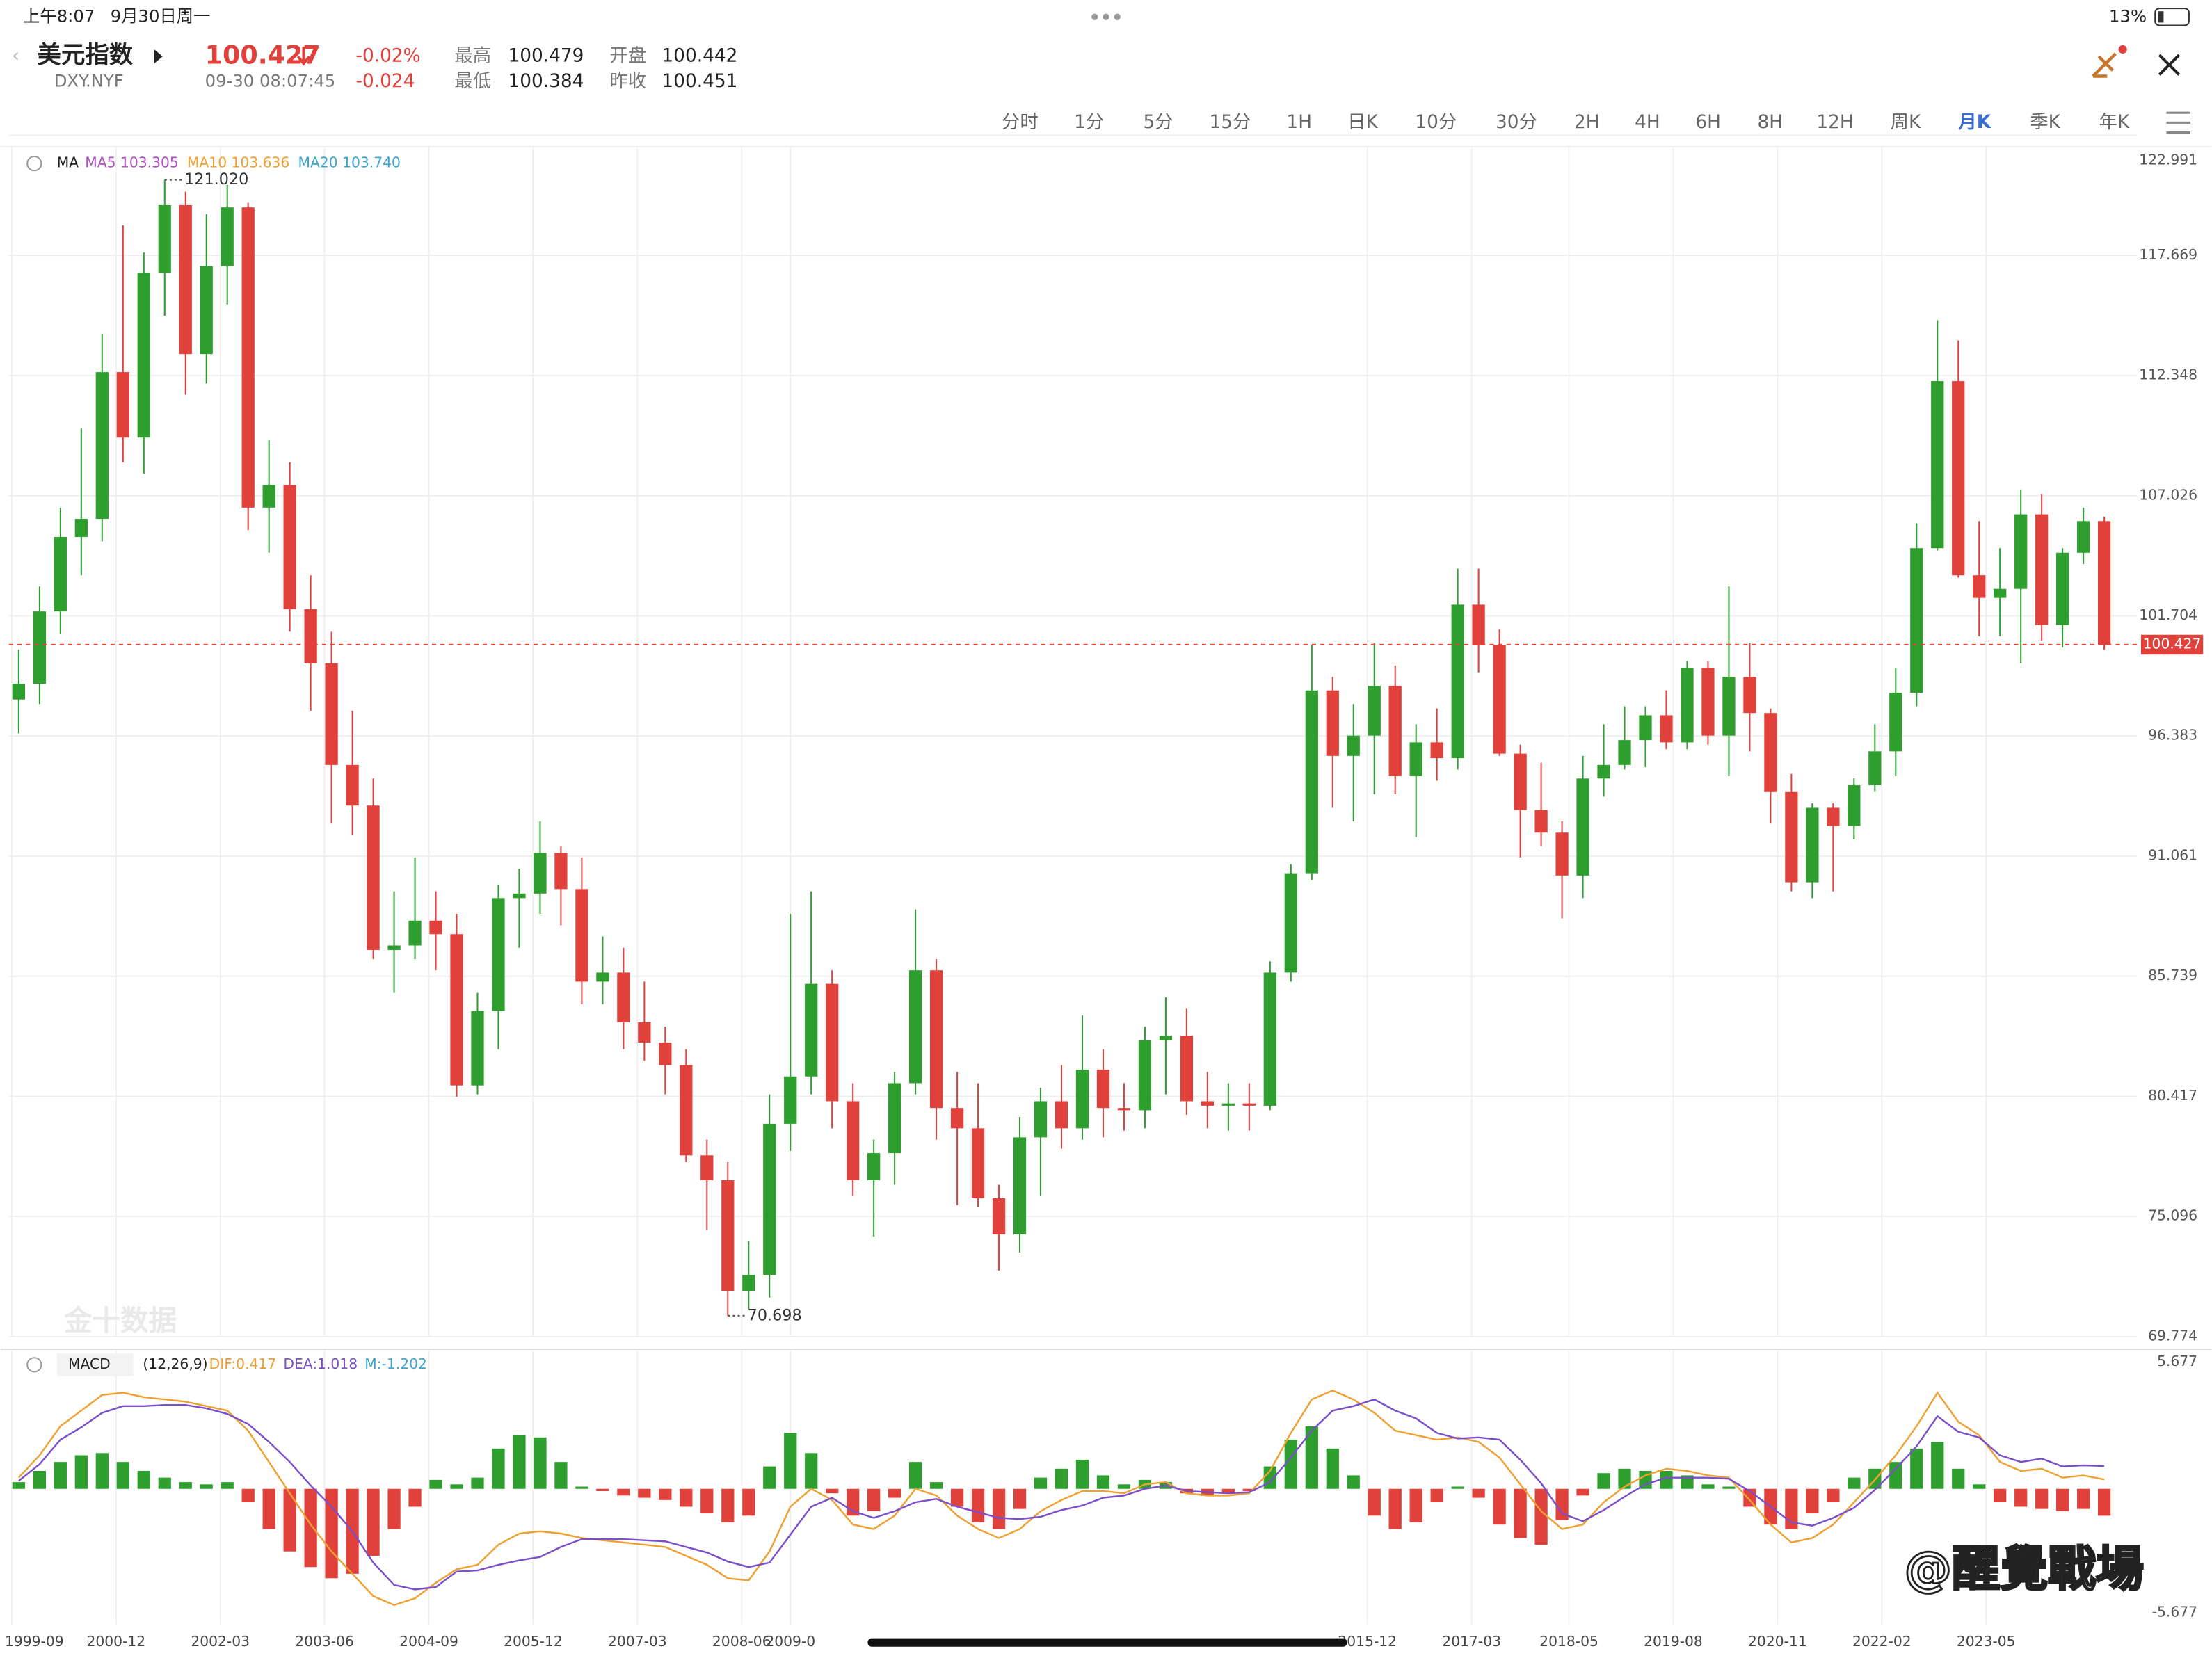 The image size is (2212, 1658). Describe the element at coordinates (1436, 122) in the screenshot. I see `timeframe-tab: 10分` at that location.